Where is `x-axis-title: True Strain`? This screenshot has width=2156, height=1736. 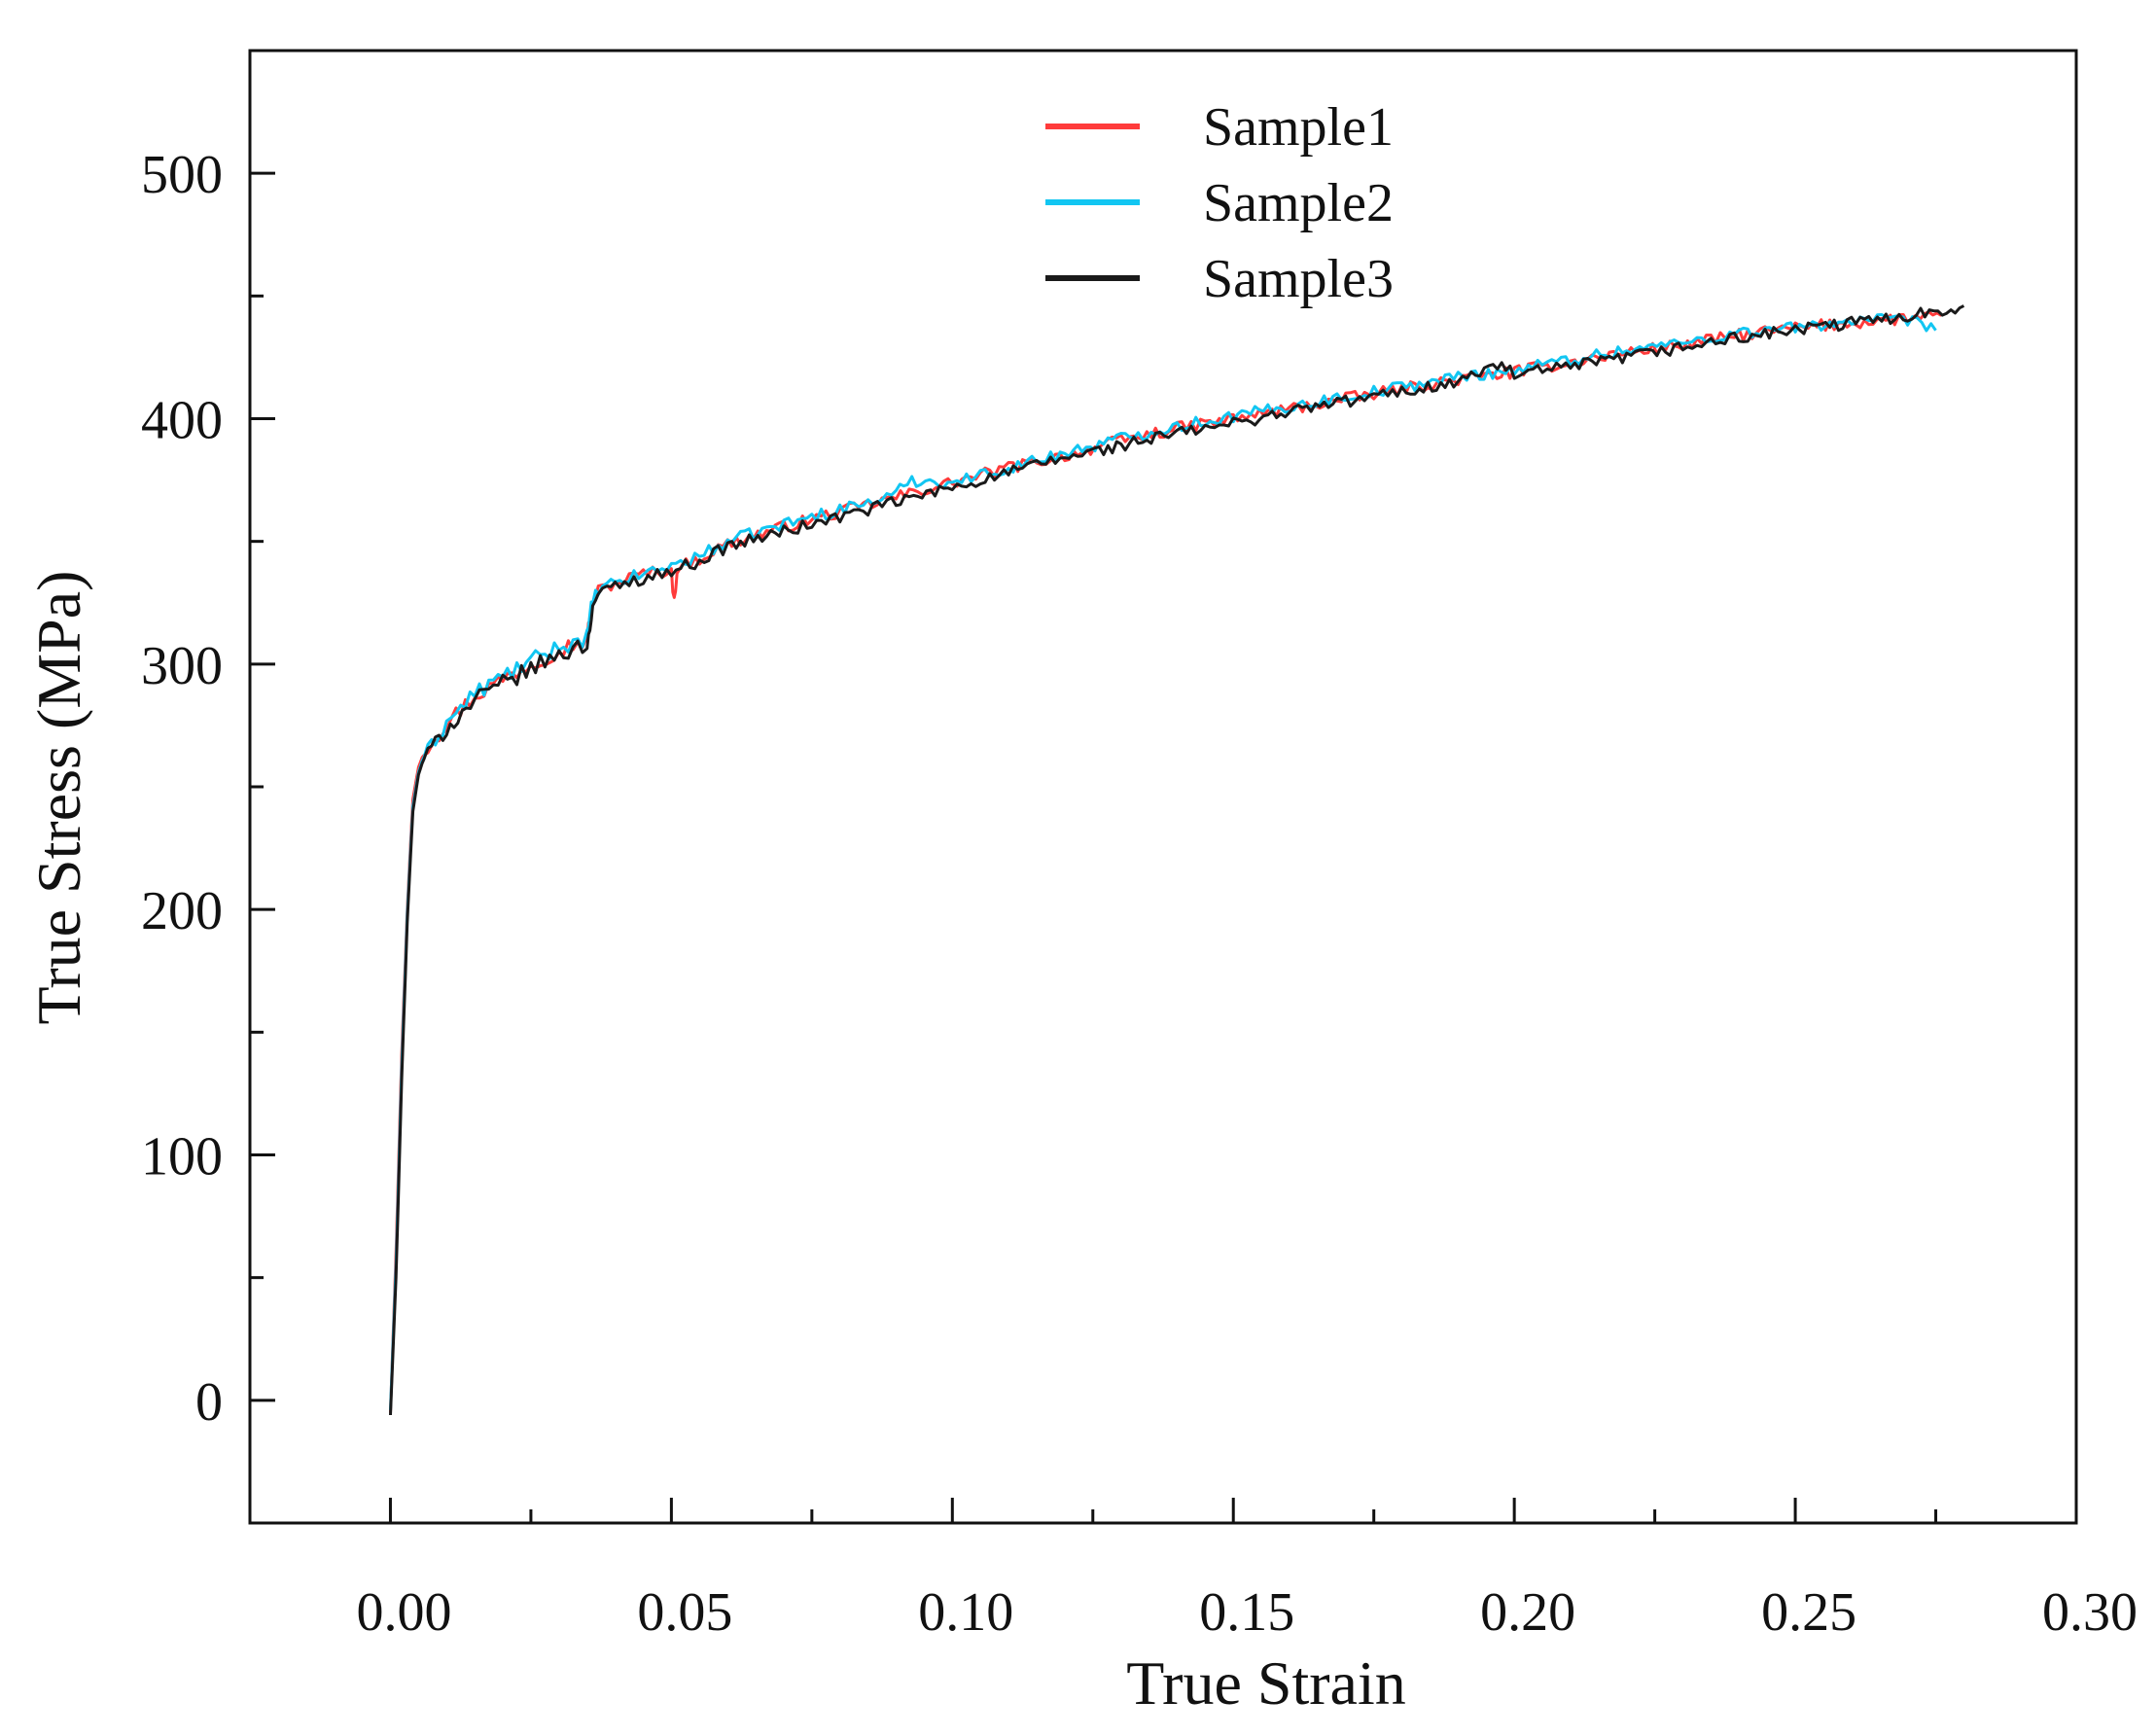 x-axis-title: True Strain is located at coordinates (1265, 1683).